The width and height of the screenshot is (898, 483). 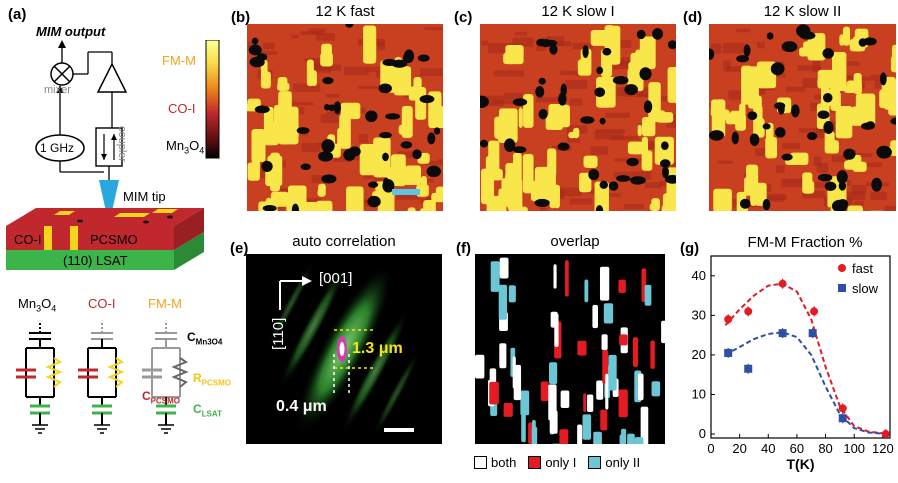 What do you see at coordinates (862, 268) in the screenshot?
I see `legend-label-fast: fast` at bounding box center [862, 268].